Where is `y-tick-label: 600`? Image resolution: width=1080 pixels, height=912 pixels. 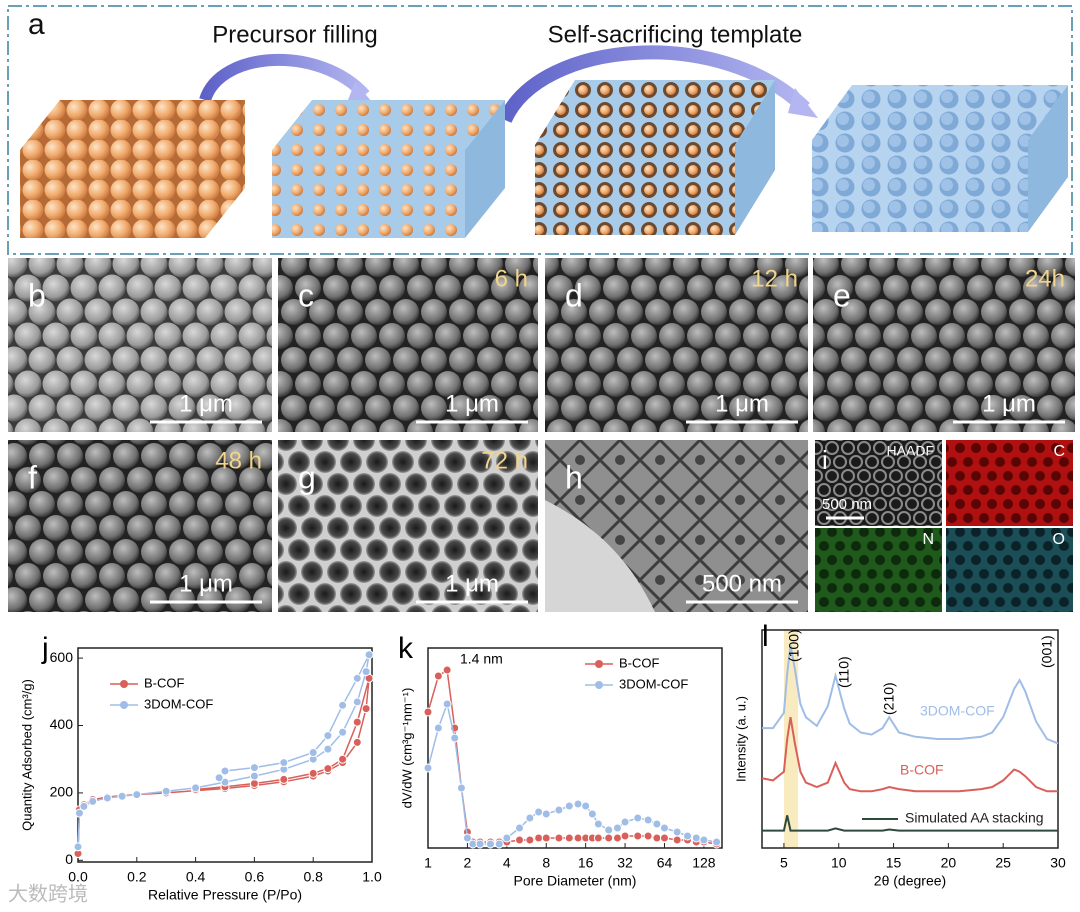
y-tick-label: 600 is located at coordinates (62, 657).